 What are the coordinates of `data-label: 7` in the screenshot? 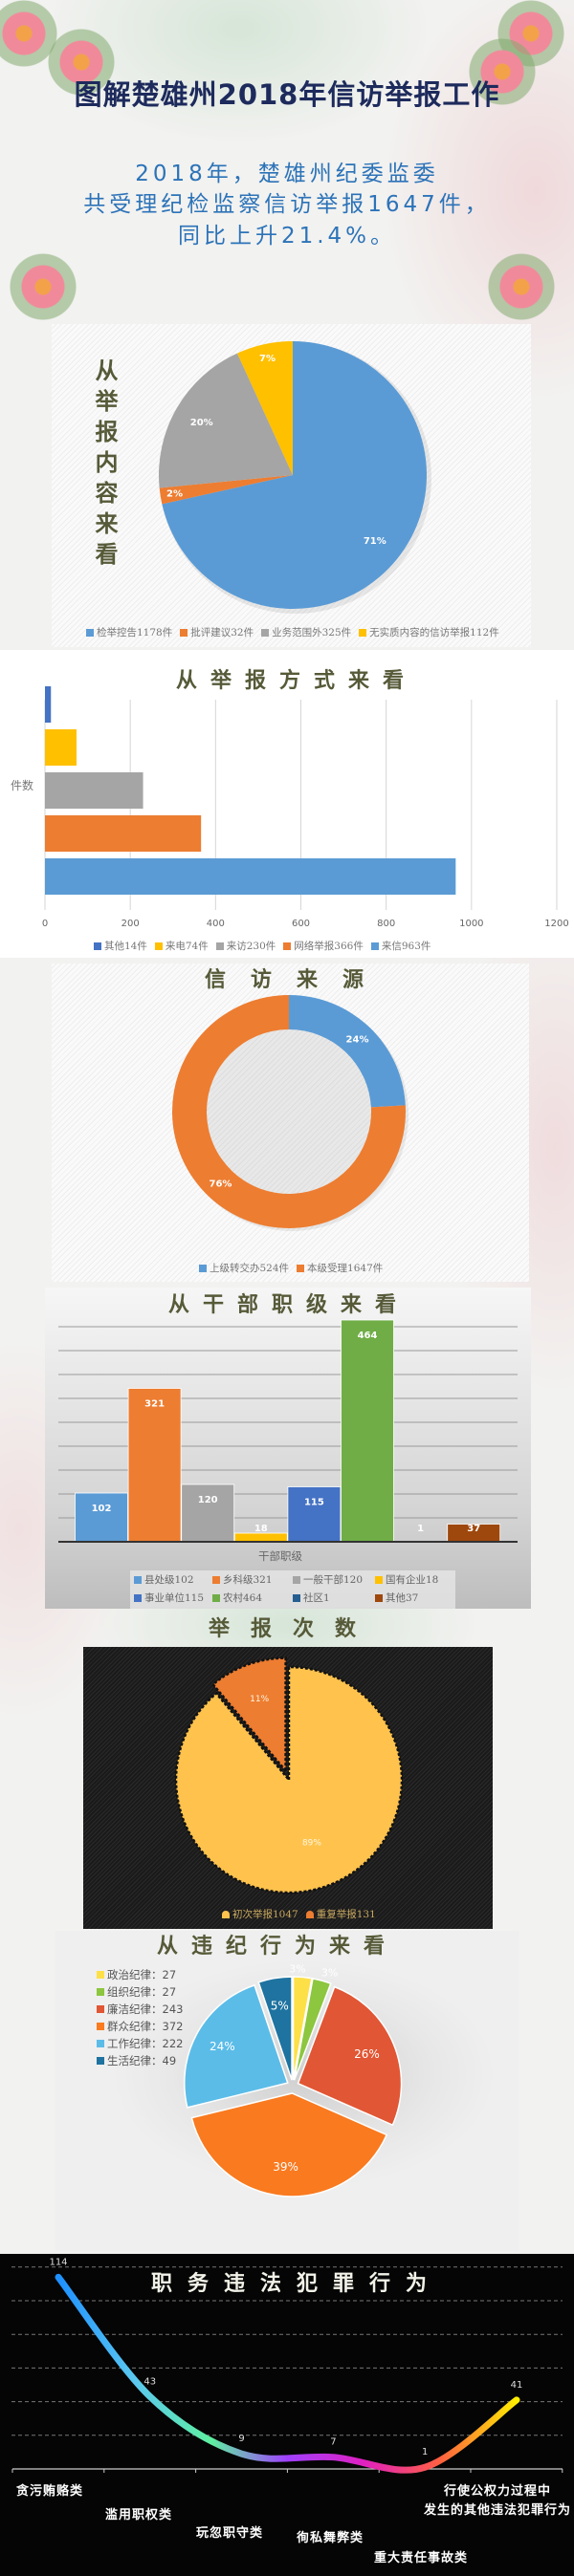 It's located at (333, 2442).